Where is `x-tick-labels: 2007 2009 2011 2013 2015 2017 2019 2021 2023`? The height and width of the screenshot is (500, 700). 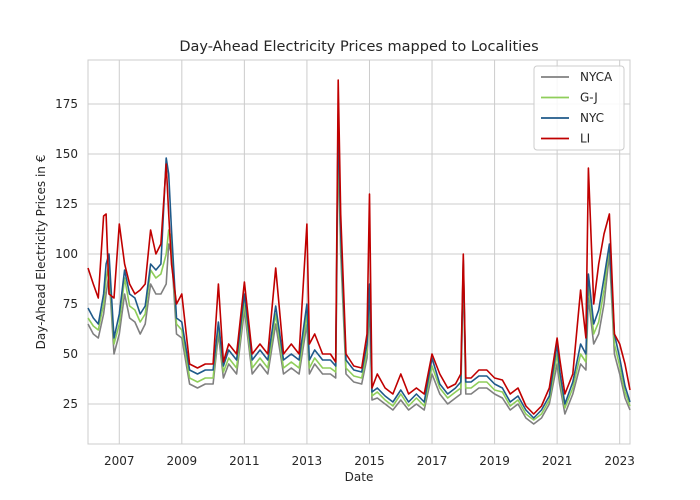 x-tick-labels: 2007 2009 2011 2013 2015 2017 2019 2021 2023 is located at coordinates (369, 461).